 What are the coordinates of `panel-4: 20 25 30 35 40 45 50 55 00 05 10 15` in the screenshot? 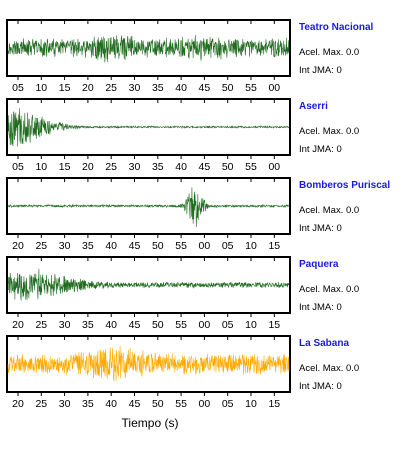 It's located at (148, 372).